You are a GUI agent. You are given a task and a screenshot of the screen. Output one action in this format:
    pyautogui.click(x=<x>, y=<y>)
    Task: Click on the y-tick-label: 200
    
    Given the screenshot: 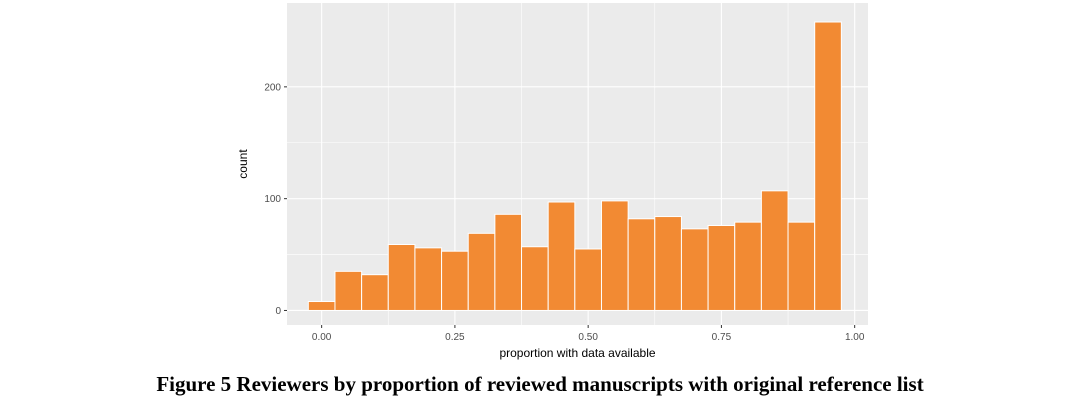 What is the action you would take?
    pyautogui.click(x=272, y=87)
    